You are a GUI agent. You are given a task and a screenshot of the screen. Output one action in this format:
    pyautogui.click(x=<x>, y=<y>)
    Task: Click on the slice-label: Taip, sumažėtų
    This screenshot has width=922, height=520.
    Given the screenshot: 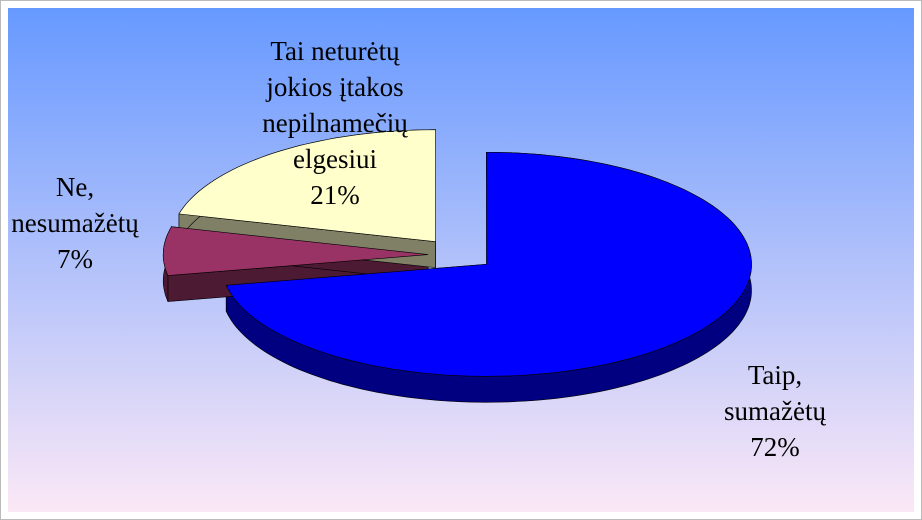 What is the action you would take?
    pyautogui.click(x=775, y=393)
    